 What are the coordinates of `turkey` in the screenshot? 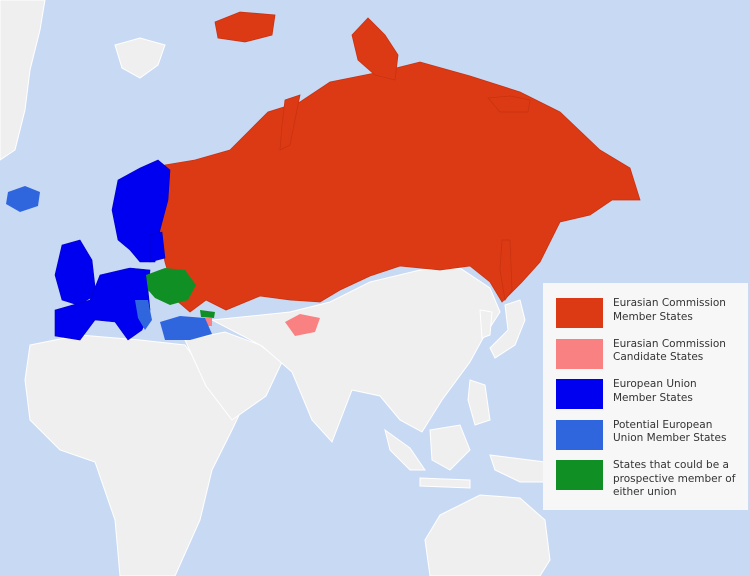 It's located at (186, 328).